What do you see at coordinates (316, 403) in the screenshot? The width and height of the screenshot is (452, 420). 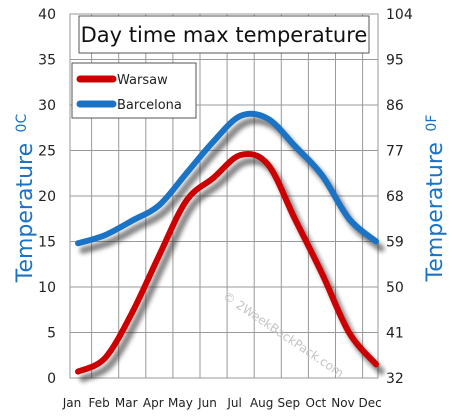 I see `x-tick-label: Oct` at bounding box center [316, 403].